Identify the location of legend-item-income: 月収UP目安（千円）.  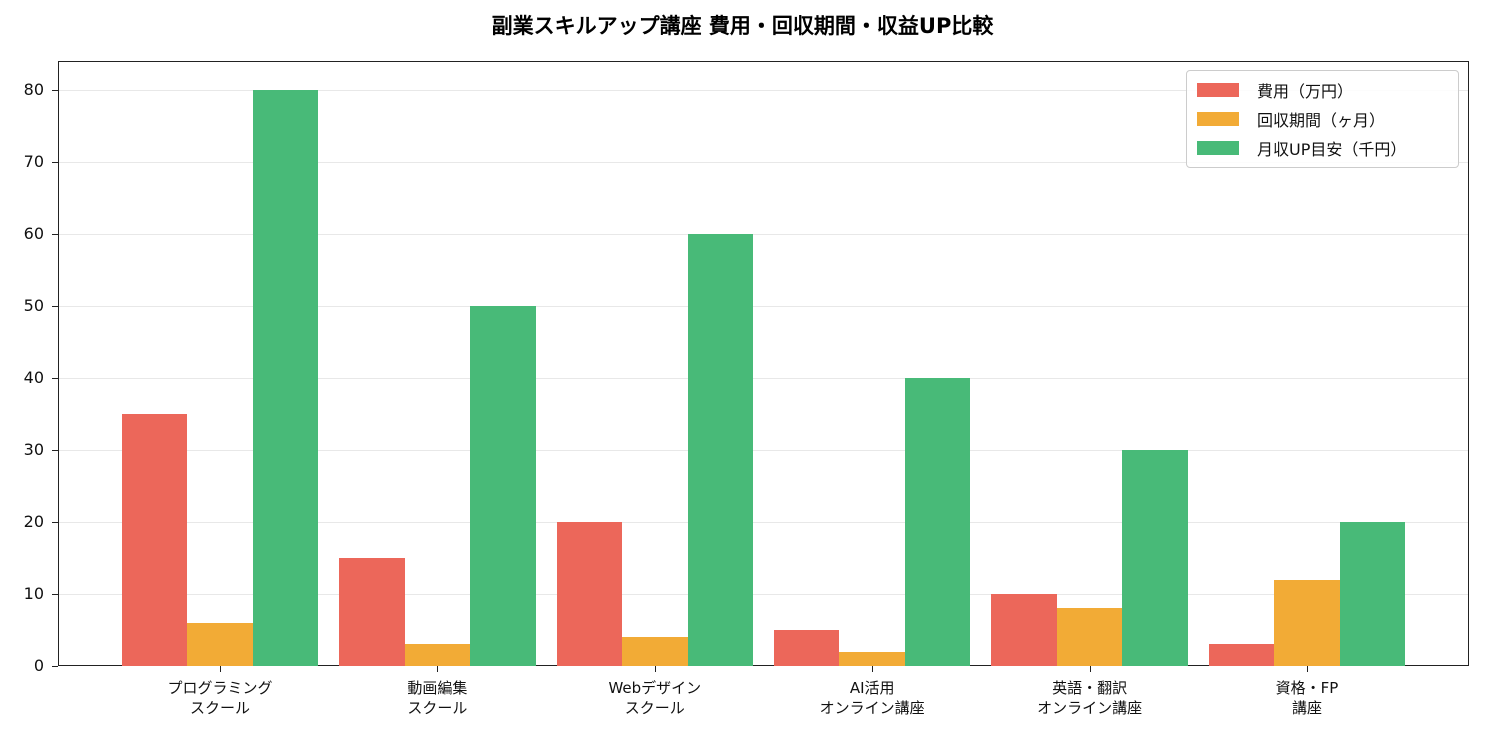
(1302, 148).